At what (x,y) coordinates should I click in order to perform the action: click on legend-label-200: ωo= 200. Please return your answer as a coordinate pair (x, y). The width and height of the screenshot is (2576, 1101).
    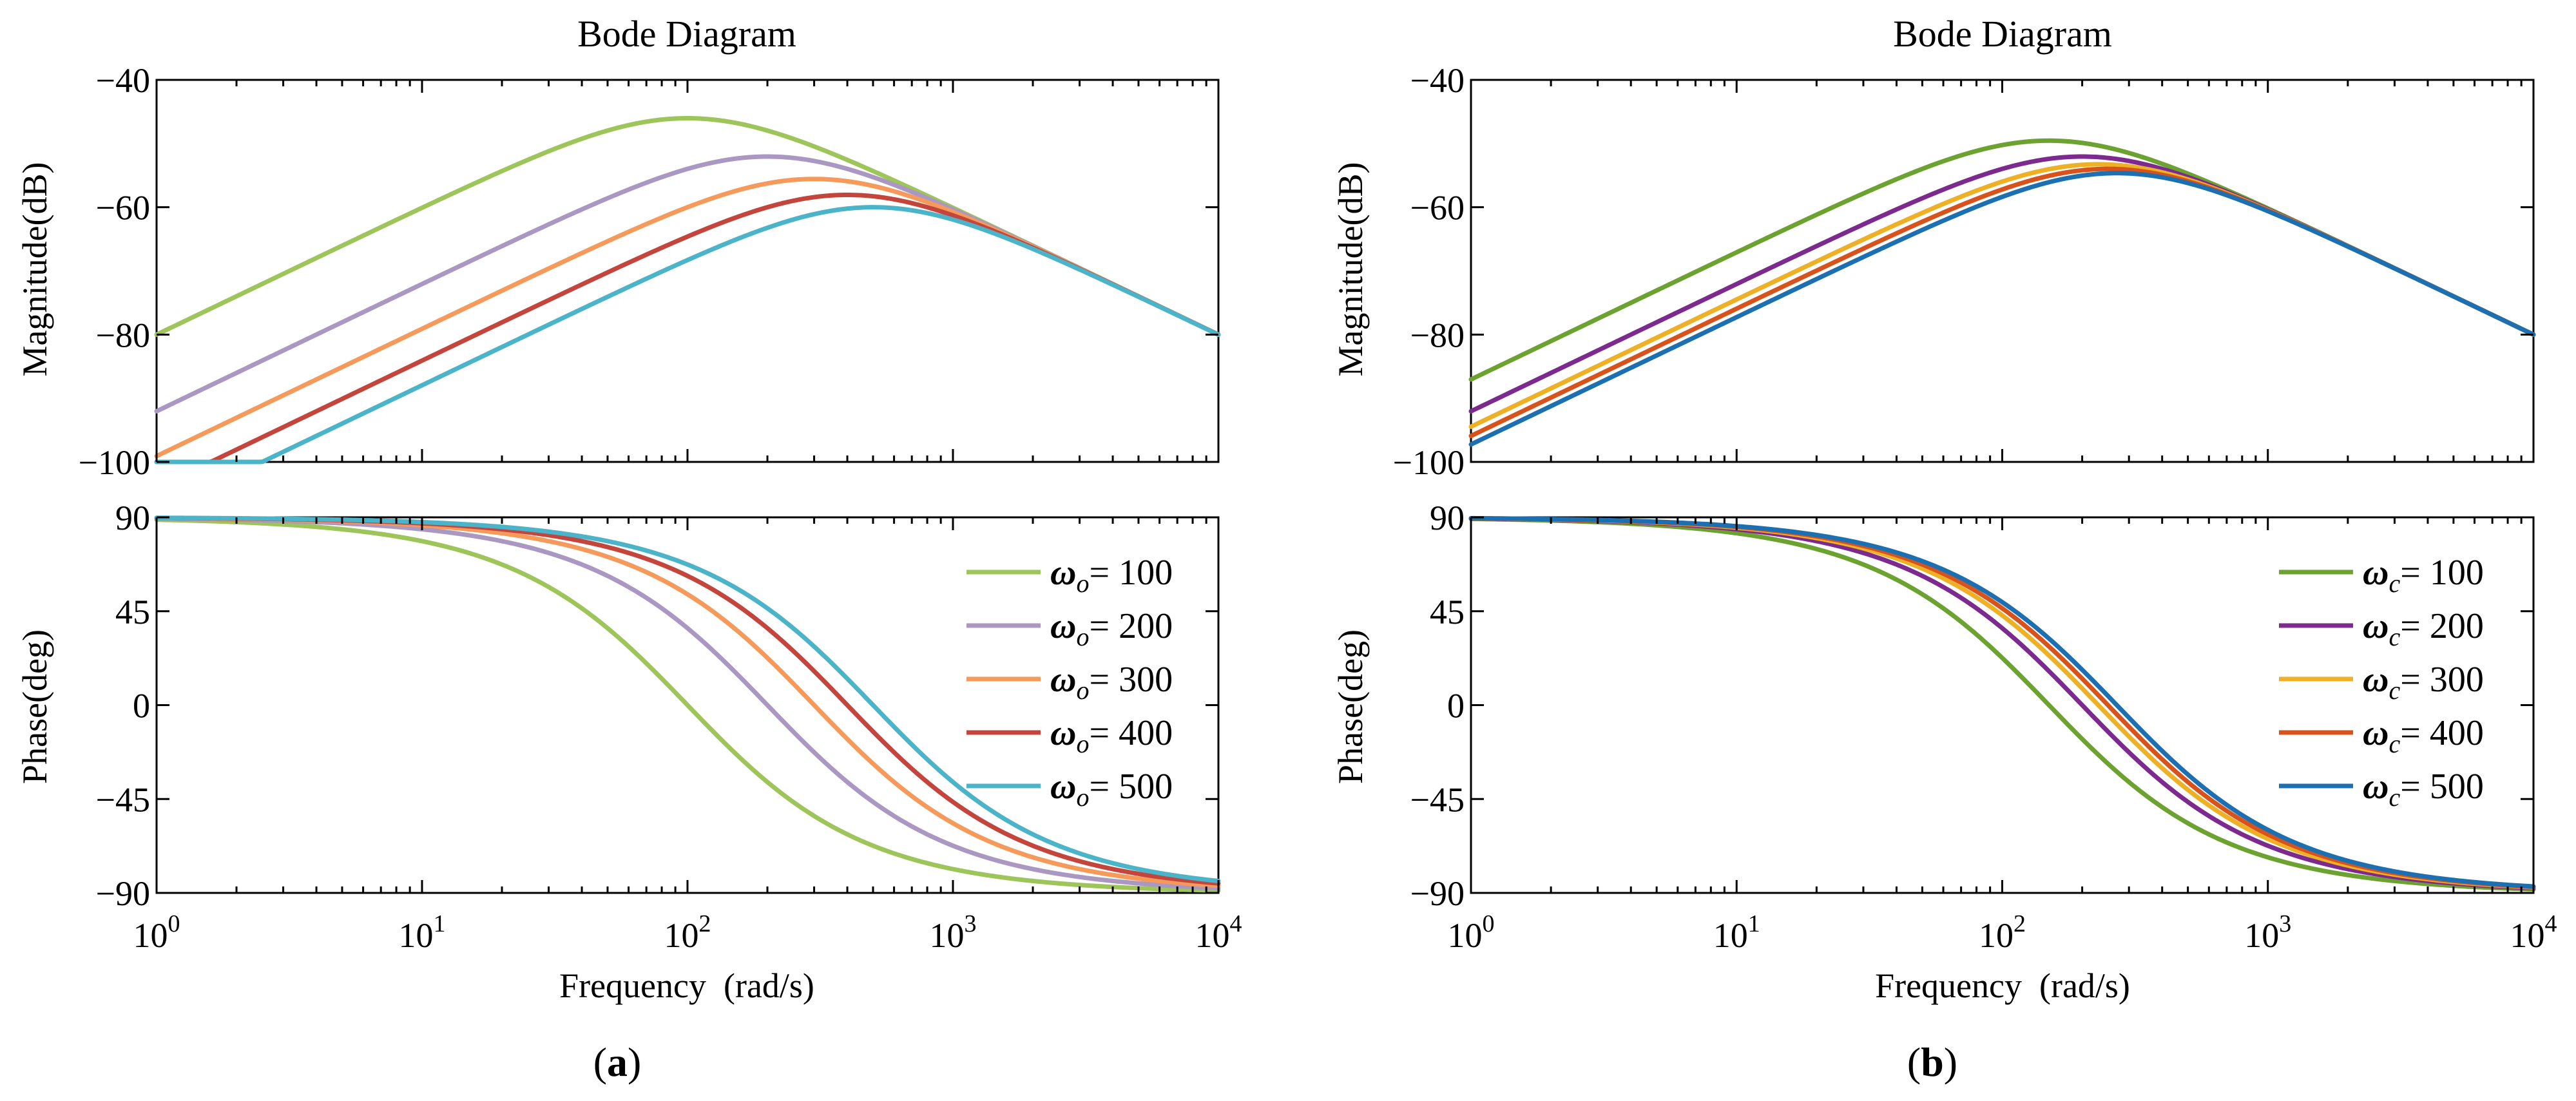
    Looking at the image, I should click on (1111, 628).